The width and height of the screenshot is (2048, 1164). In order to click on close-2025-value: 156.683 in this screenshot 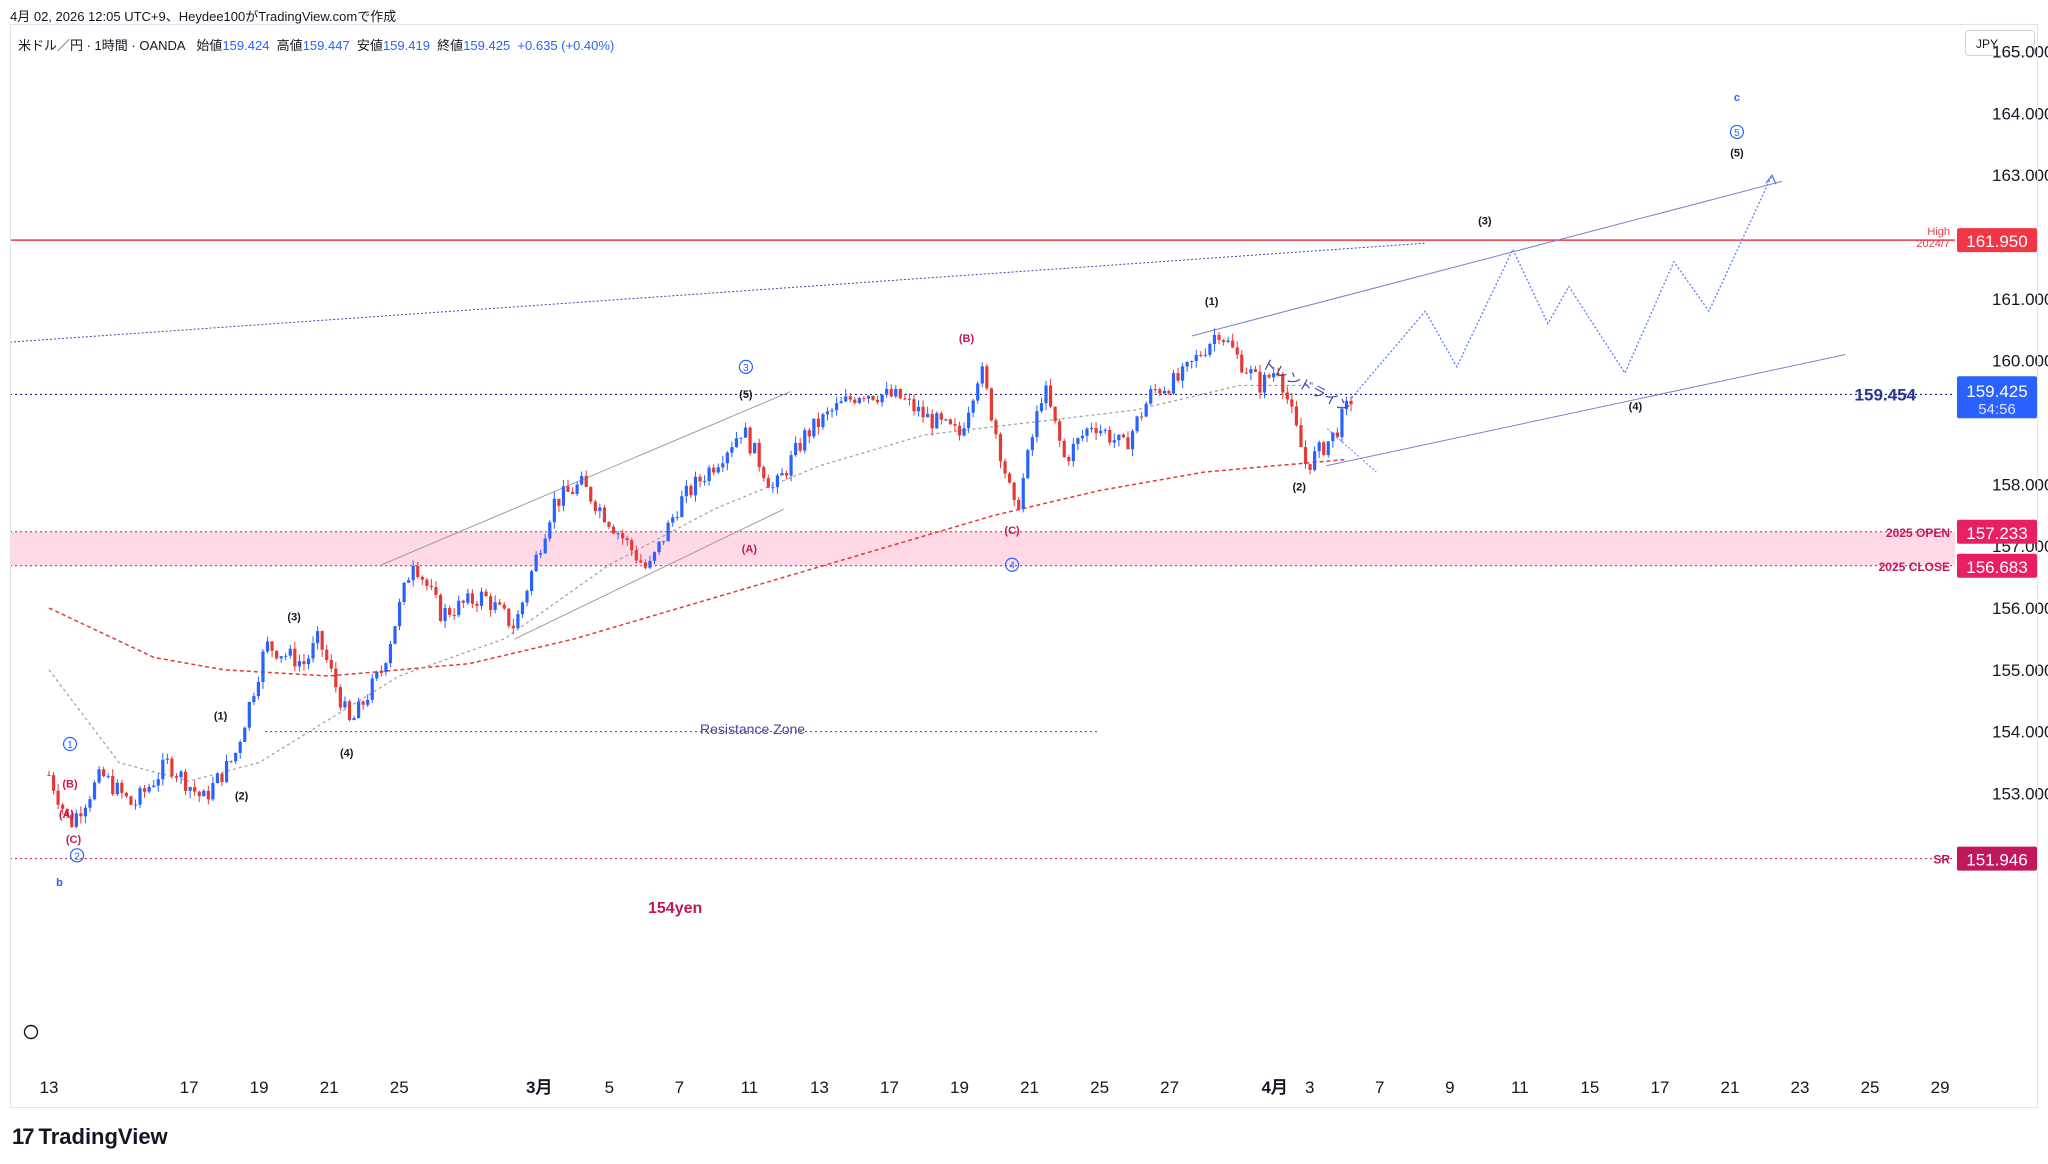, I will do `click(1996, 567)`.